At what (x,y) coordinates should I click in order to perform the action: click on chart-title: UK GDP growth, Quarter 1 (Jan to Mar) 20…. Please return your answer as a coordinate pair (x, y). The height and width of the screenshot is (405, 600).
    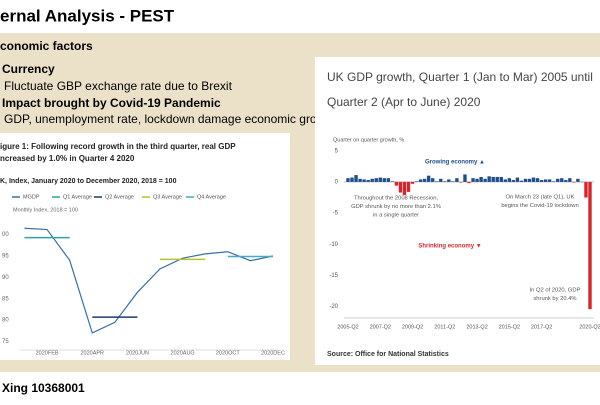
    Looking at the image, I should click on (460, 77).